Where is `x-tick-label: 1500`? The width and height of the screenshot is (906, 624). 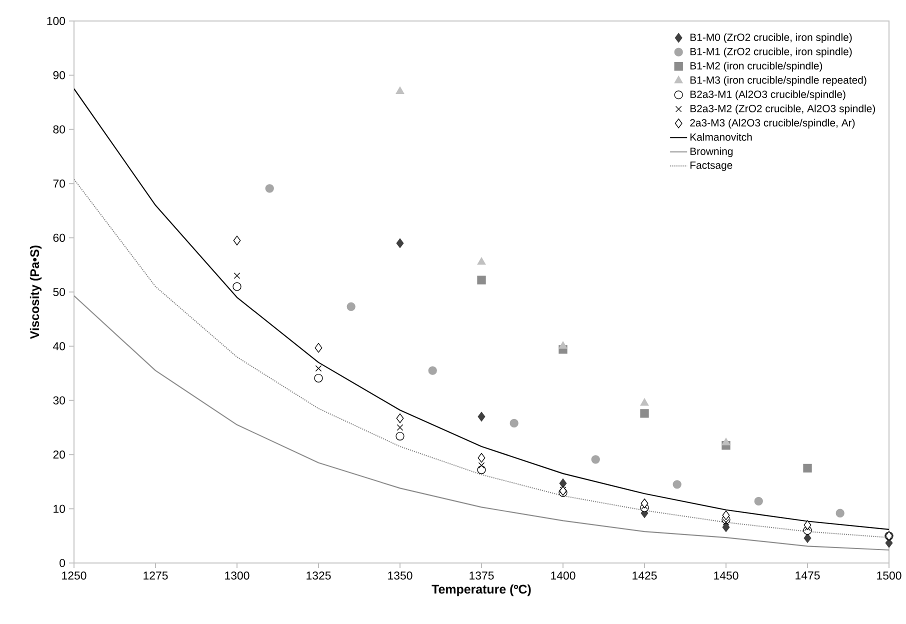 x-tick-label: 1500 is located at coordinates (889, 576).